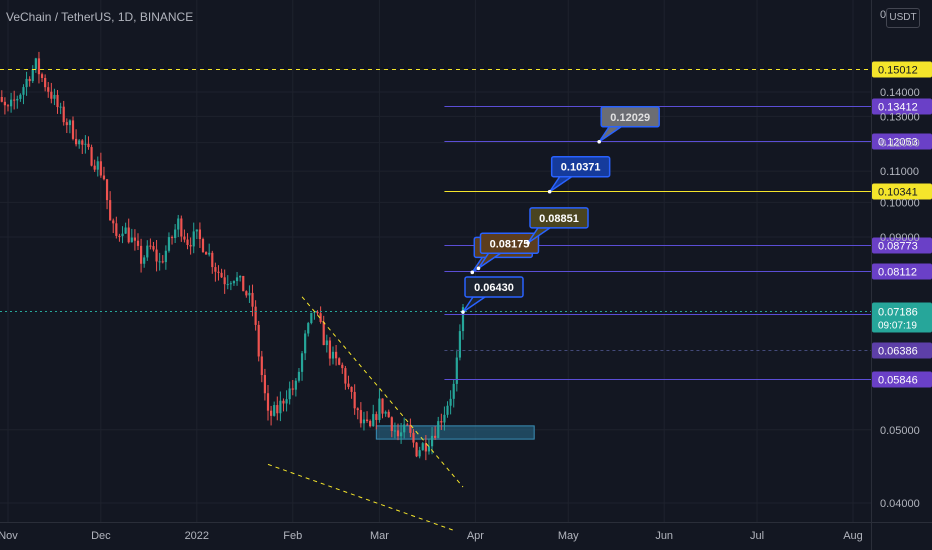 The height and width of the screenshot is (550, 932). I want to click on time-tick-label: Apr, so click(475, 536).